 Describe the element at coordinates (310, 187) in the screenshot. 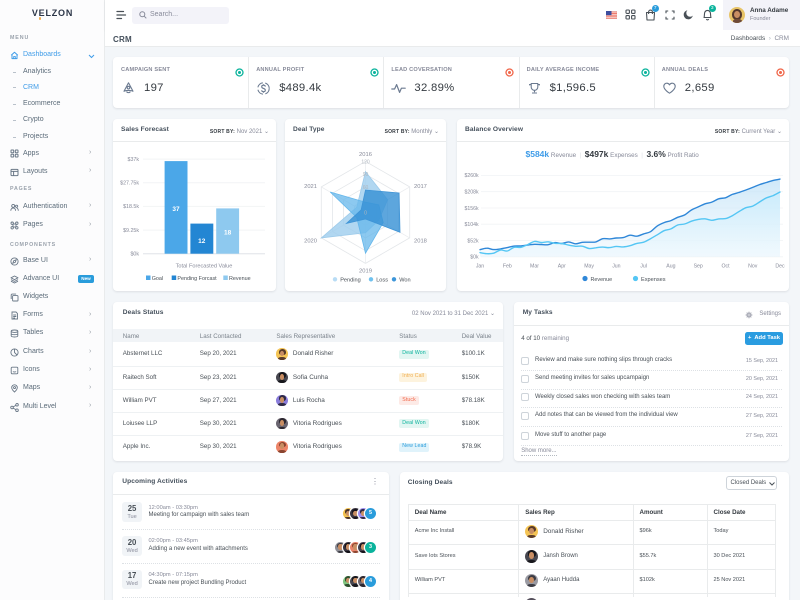

I see `svg-text: 2021` at that location.